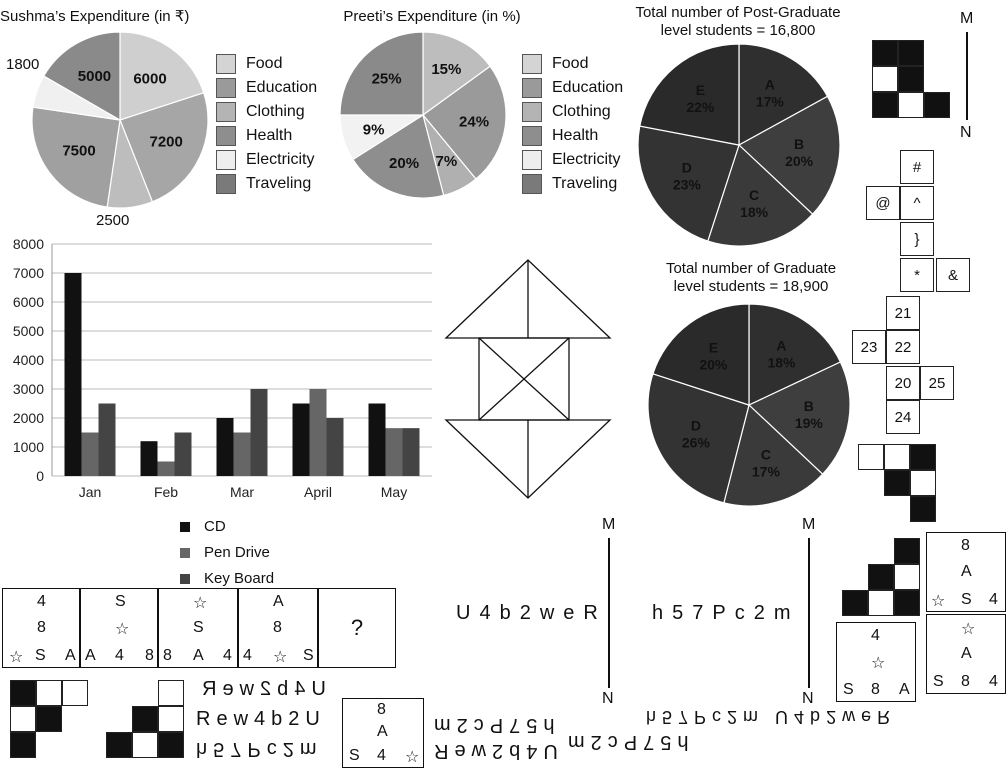 The width and height of the screenshot is (1008, 770). What do you see at coordinates (226, 136) in the screenshot?
I see `sushma-legend-swatch-health` at bounding box center [226, 136].